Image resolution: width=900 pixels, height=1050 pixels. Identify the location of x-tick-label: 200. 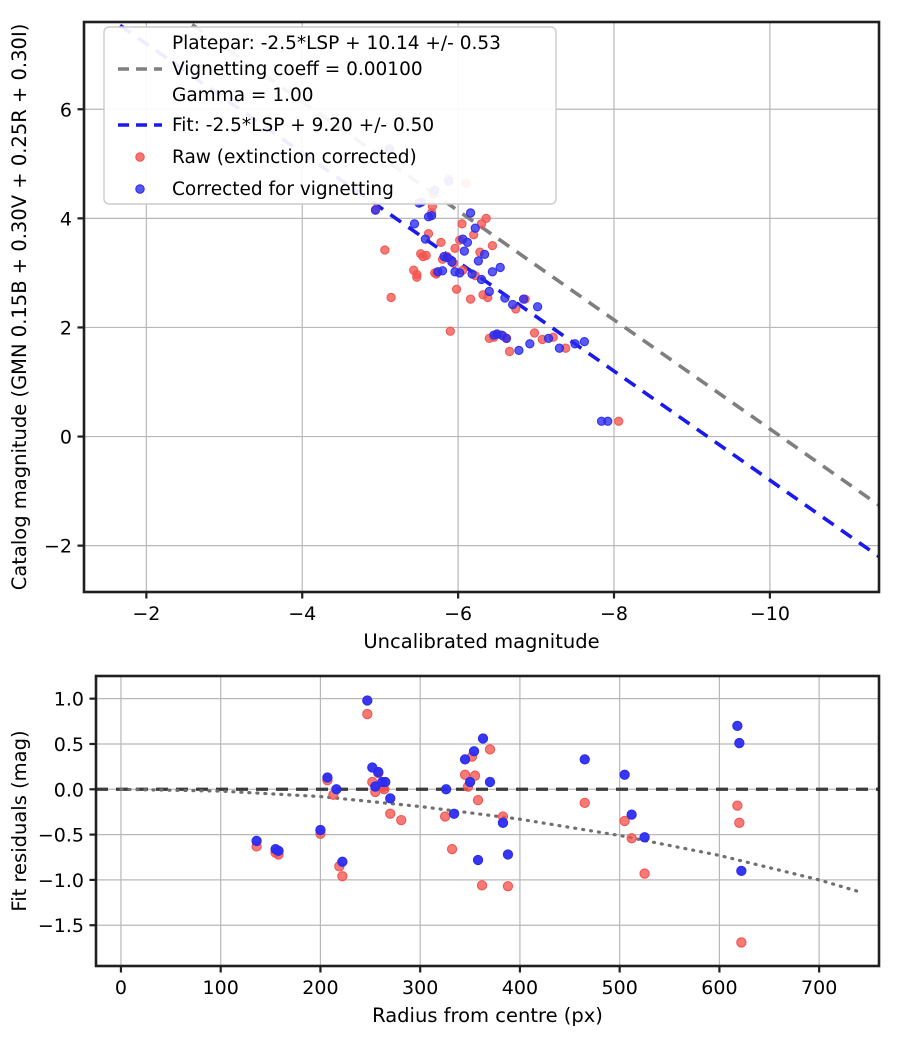
(320, 988).